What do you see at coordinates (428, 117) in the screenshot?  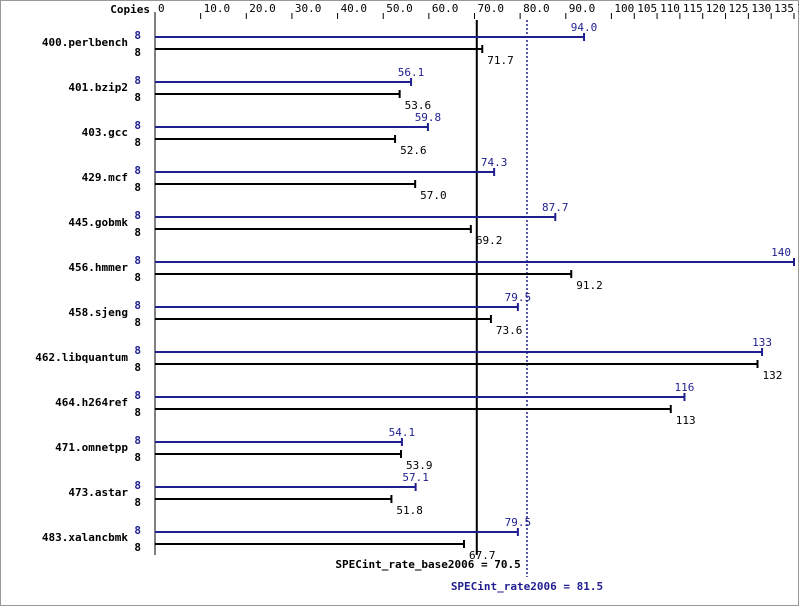 I see `value-label: 59.8` at bounding box center [428, 117].